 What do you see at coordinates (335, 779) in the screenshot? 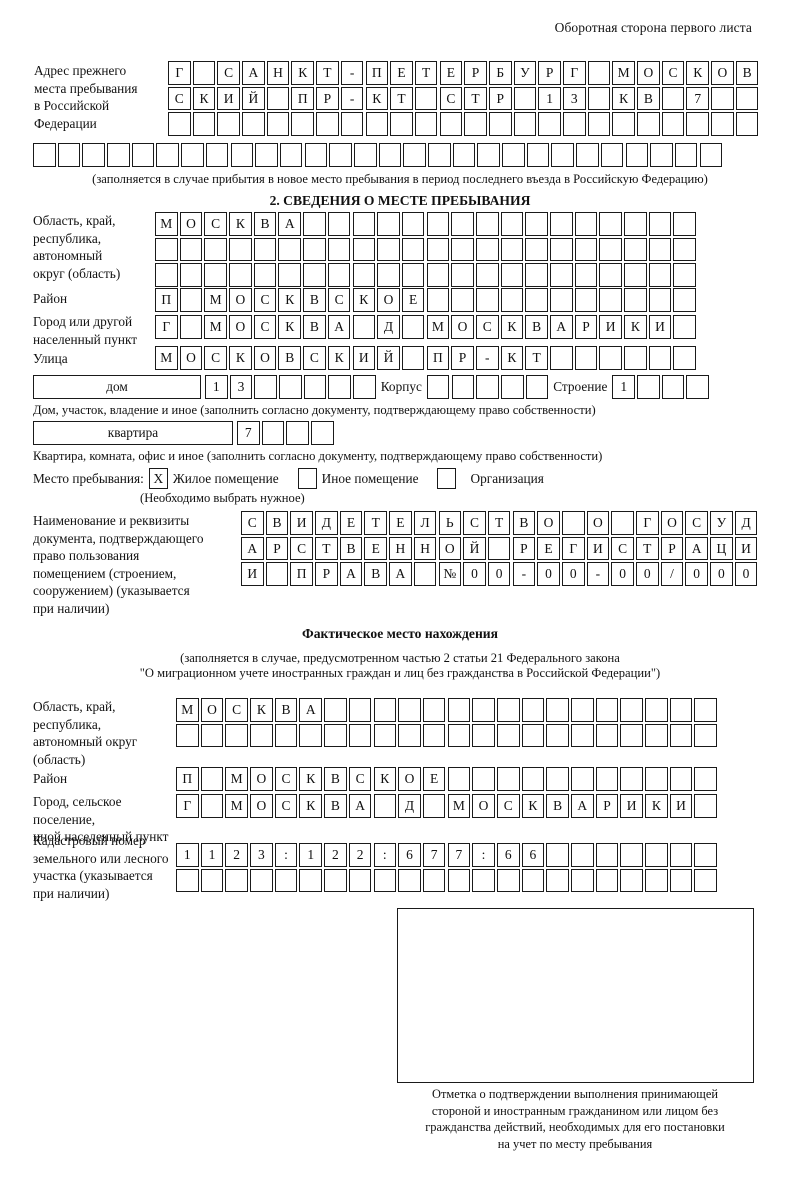
I see `form-cell: В` at bounding box center [335, 779].